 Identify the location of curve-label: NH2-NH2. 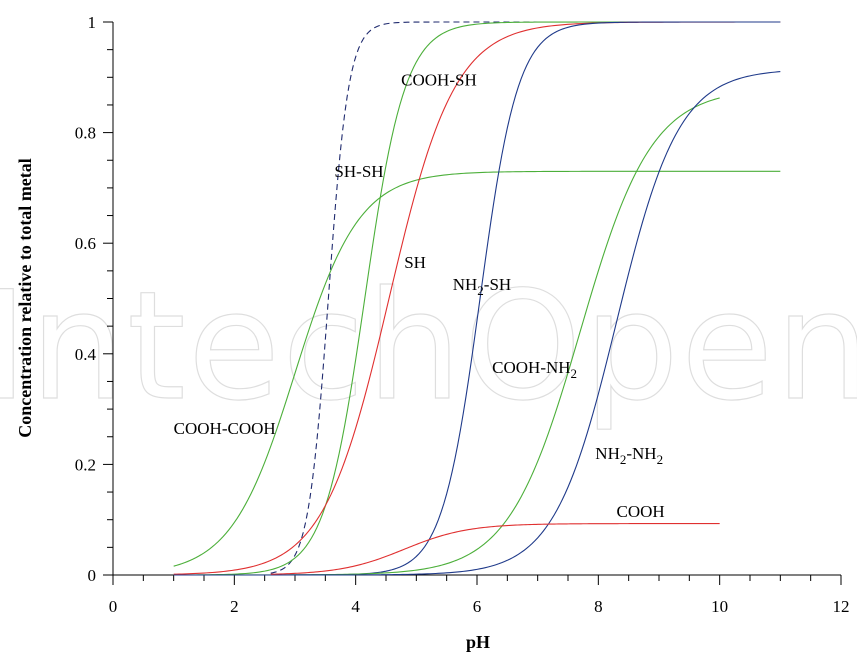
(629, 455).